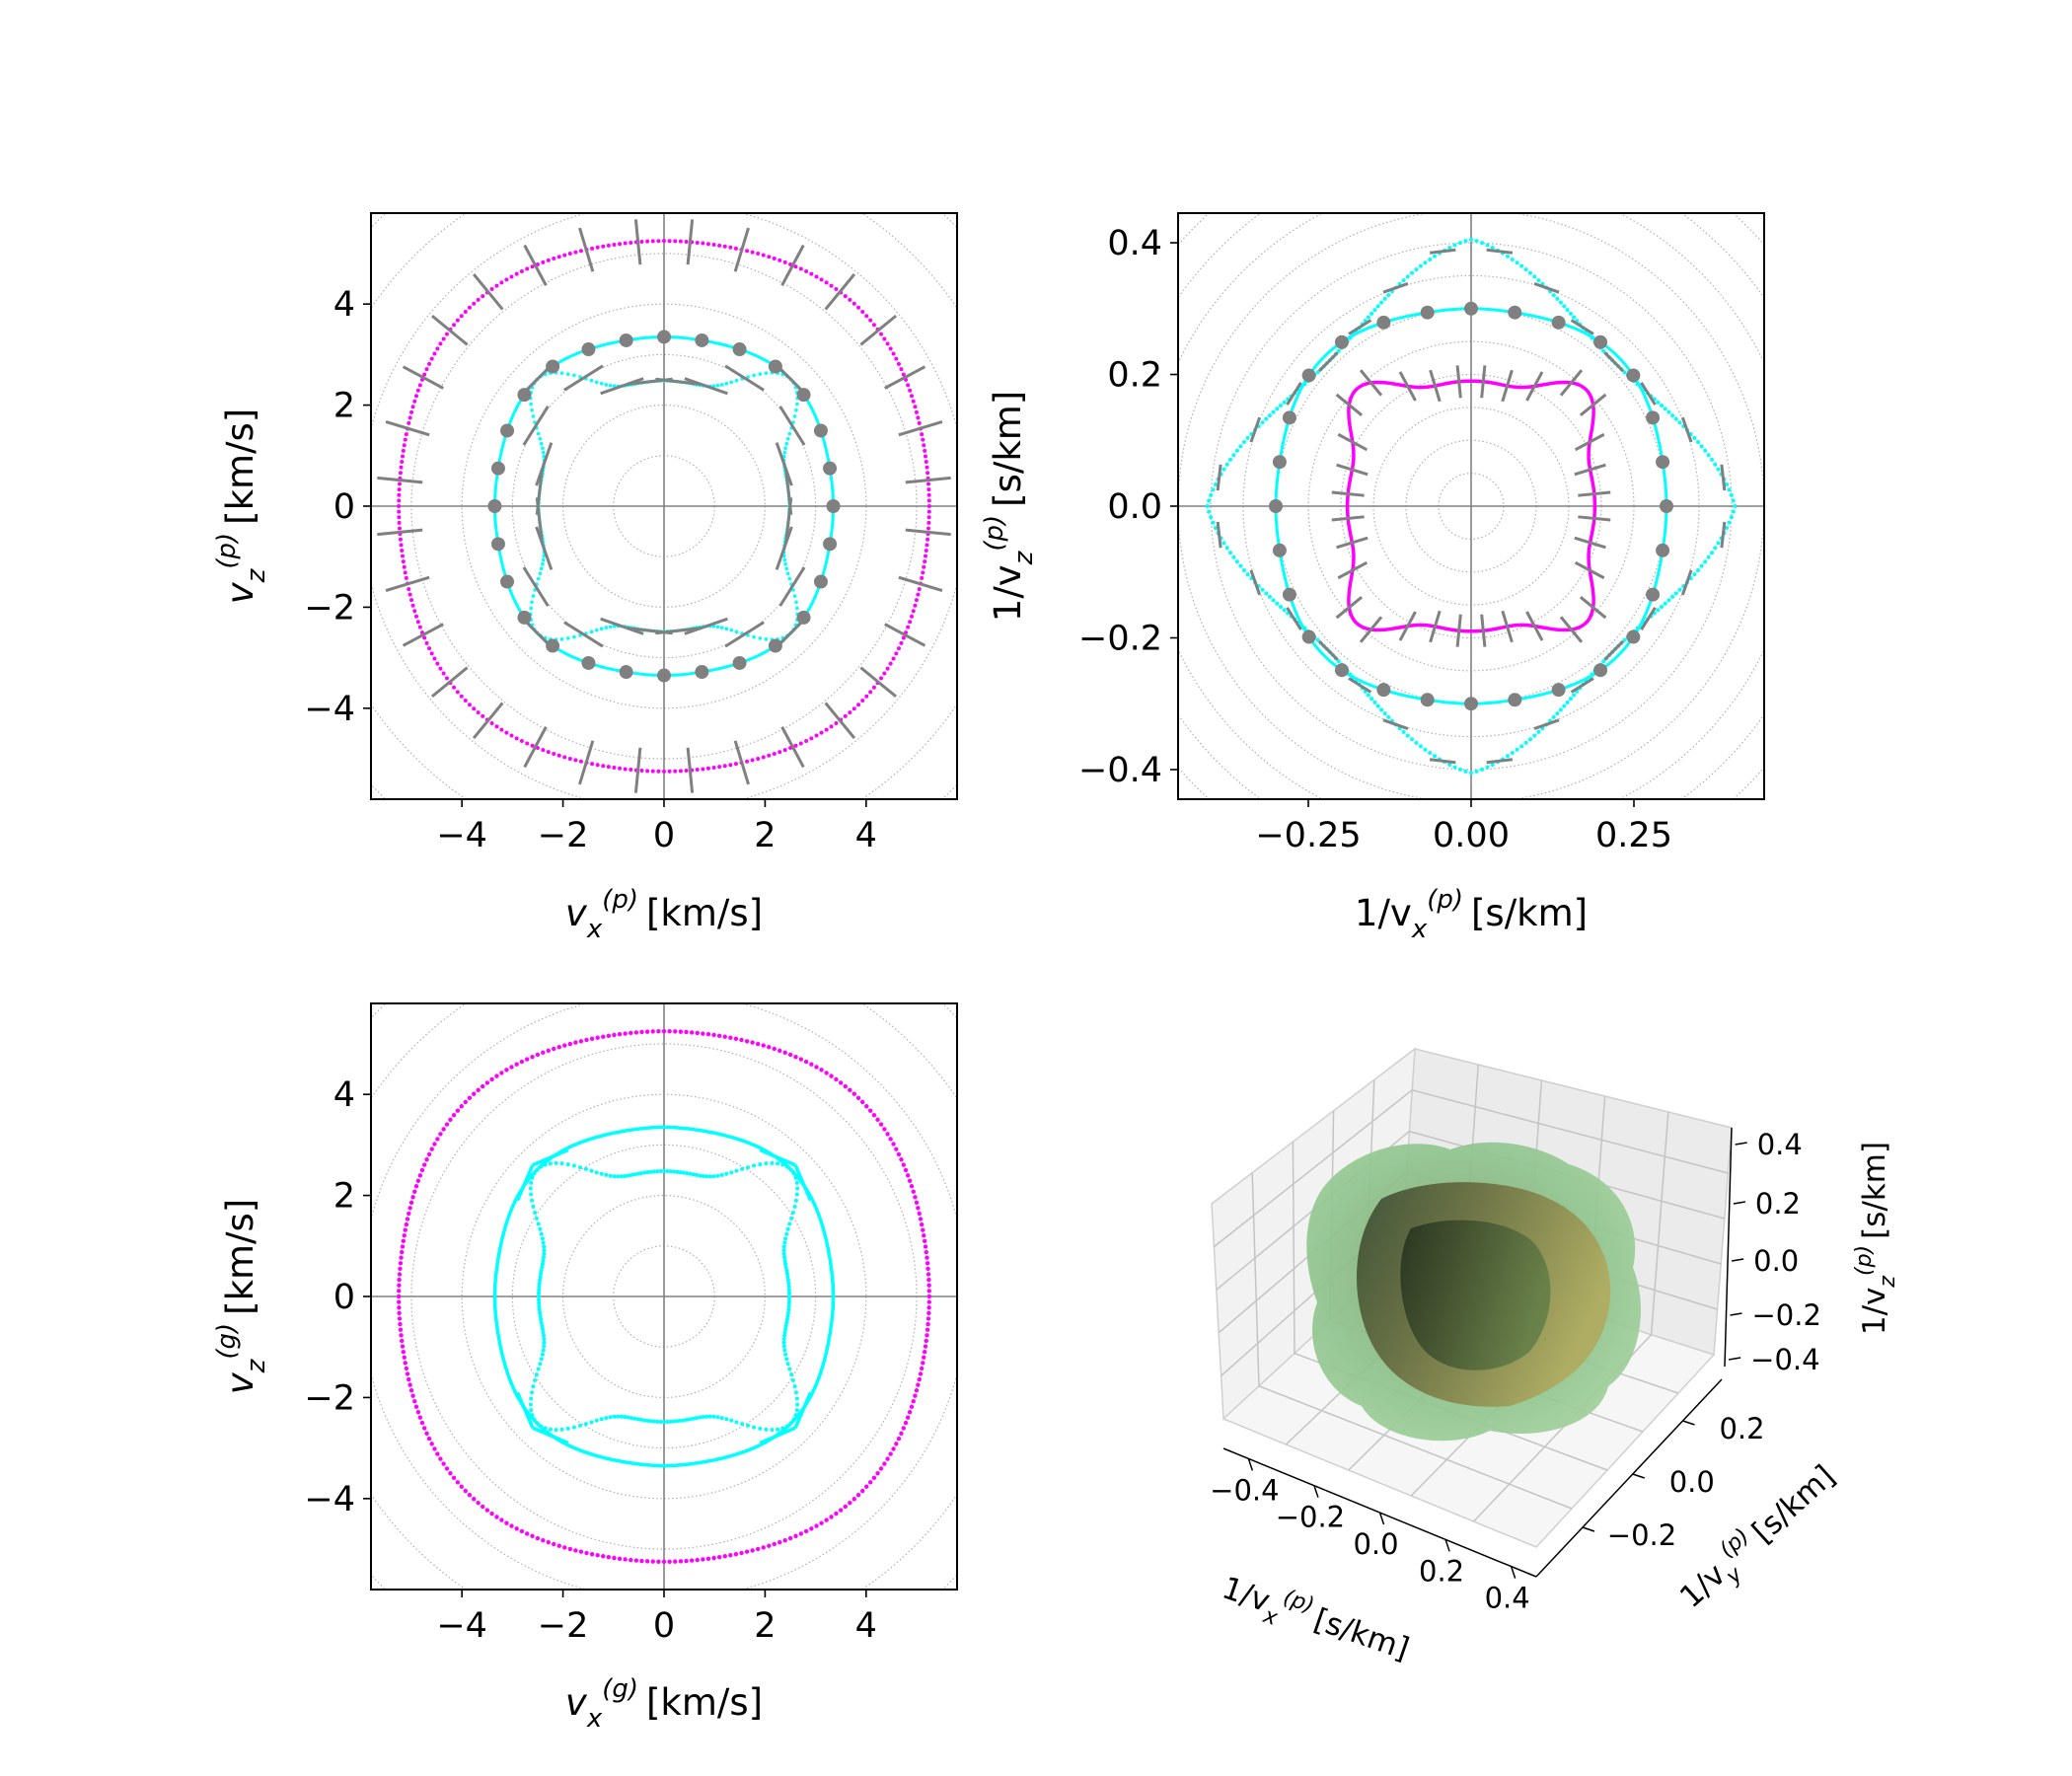  What do you see at coordinates (664, 836) in the screenshot?
I see `p1-xtick-label-2: 0` at bounding box center [664, 836].